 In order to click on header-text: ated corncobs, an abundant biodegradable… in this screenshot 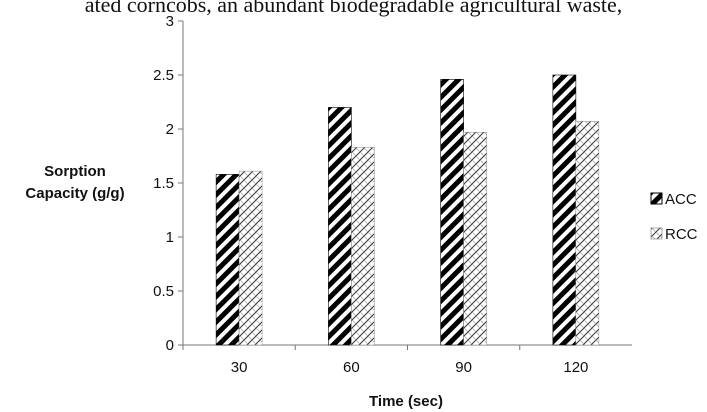, I will do `click(353, 8)`.